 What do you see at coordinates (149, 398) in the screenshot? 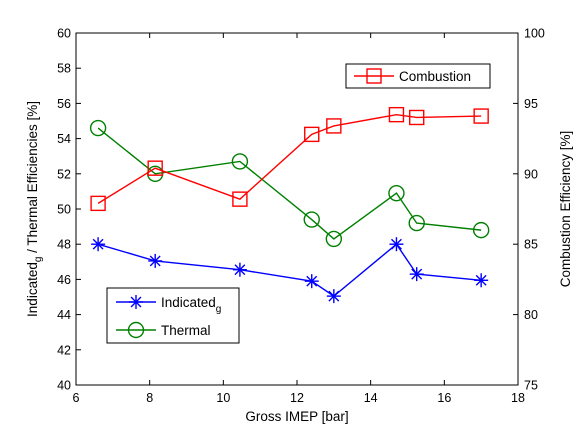
I see `x-tick-label: 8` at bounding box center [149, 398].